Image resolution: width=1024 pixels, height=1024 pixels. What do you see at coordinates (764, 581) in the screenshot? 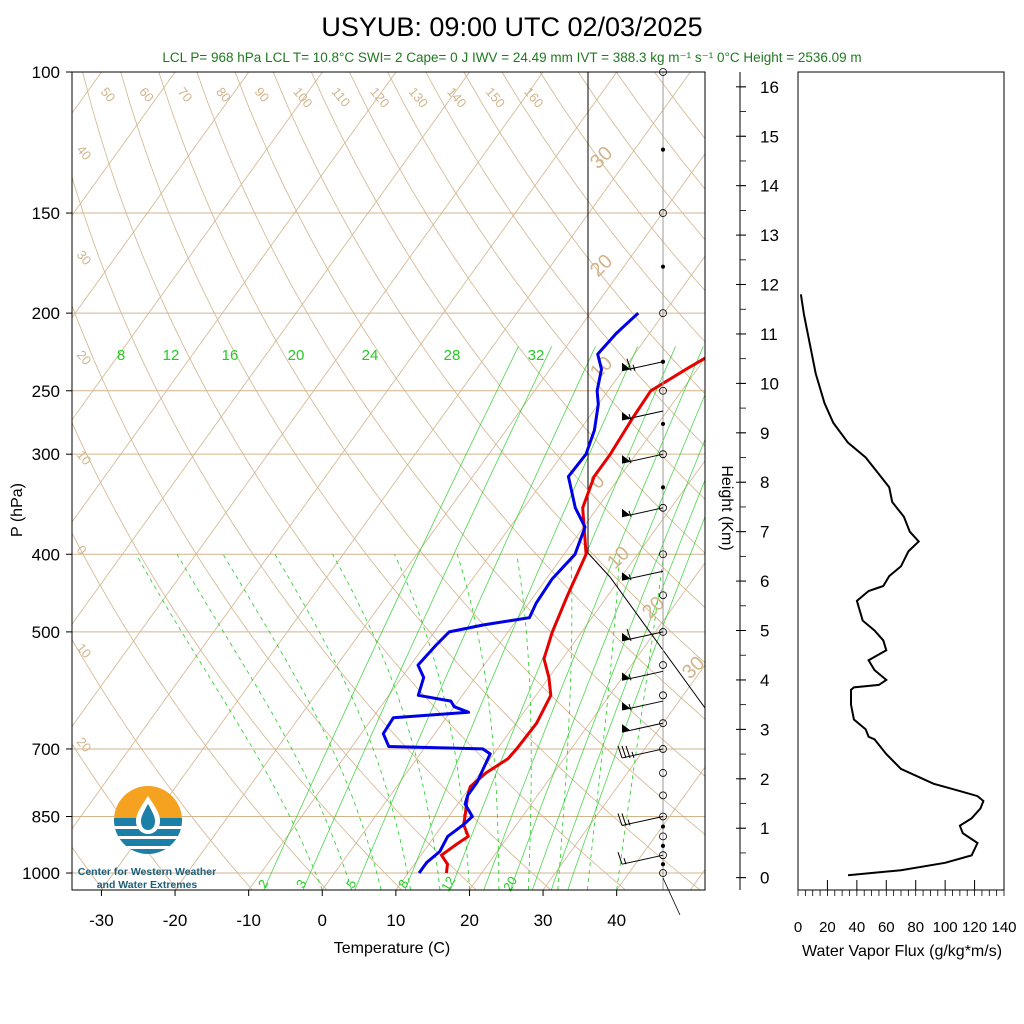
I see `flux-y-tick-label: 6` at bounding box center [764, 581].